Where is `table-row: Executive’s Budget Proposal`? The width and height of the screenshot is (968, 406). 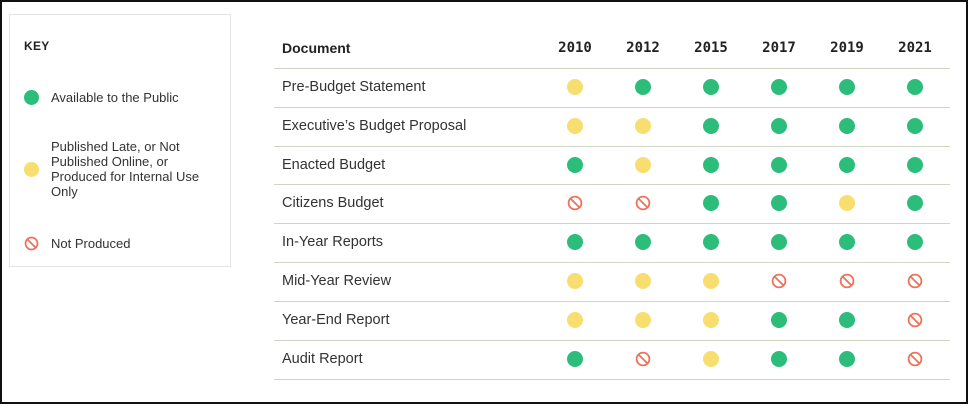 table-row: Executive’s Budget Proposal is located at coordinates (612, 126).